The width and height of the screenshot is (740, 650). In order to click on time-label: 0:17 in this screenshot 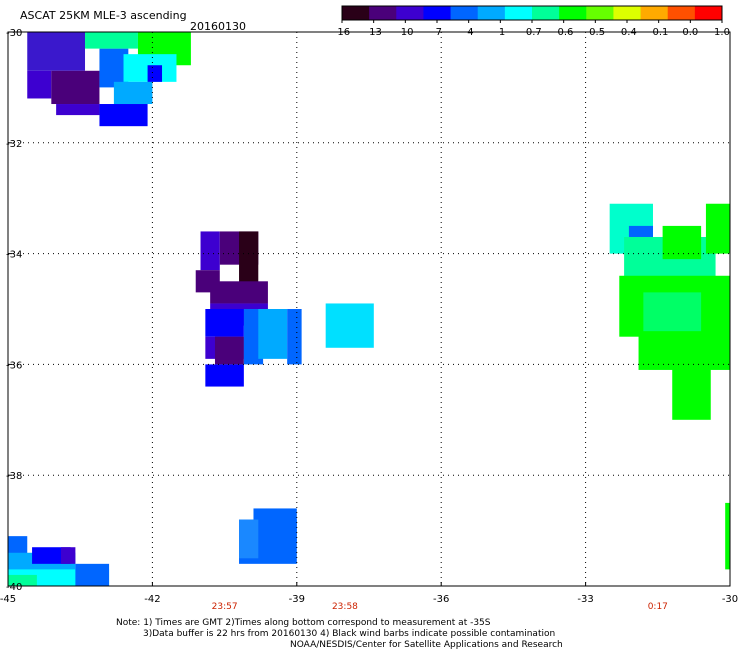, I will do `click(658, 607)`.